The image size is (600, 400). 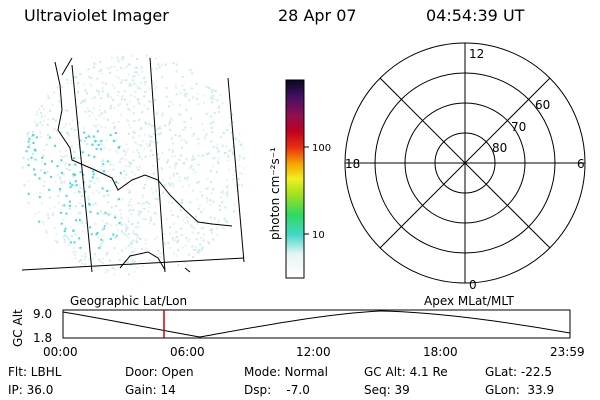 I want to click on info-gain: Gain: 14, so click(x=150, y=390).